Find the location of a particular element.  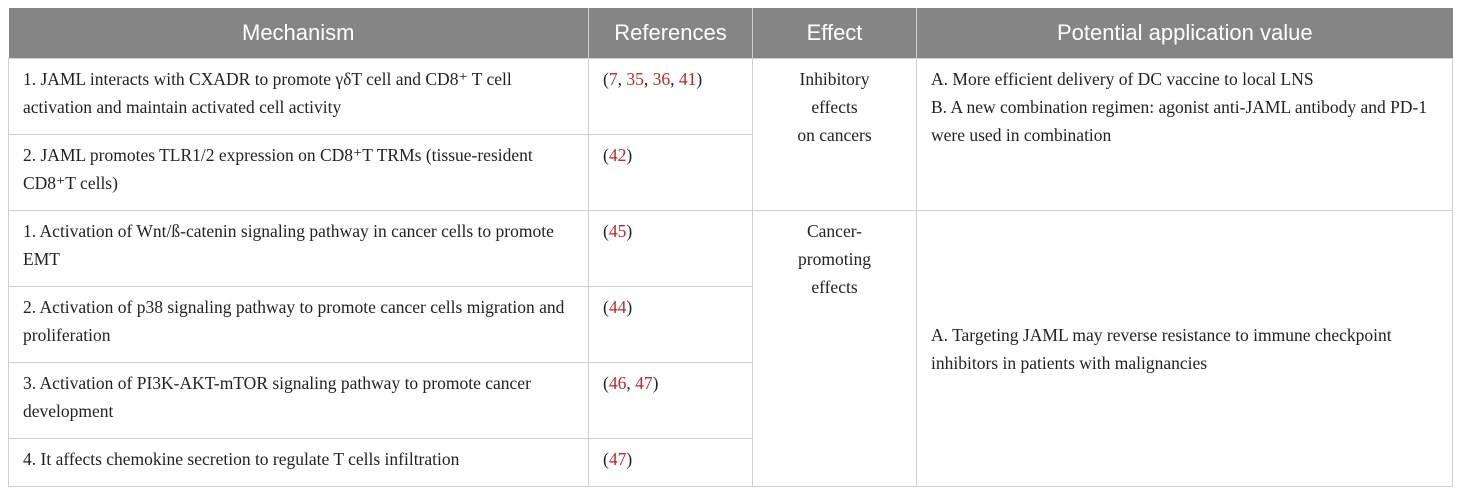

reference-number: 42 is located at coordinates (617, 155).